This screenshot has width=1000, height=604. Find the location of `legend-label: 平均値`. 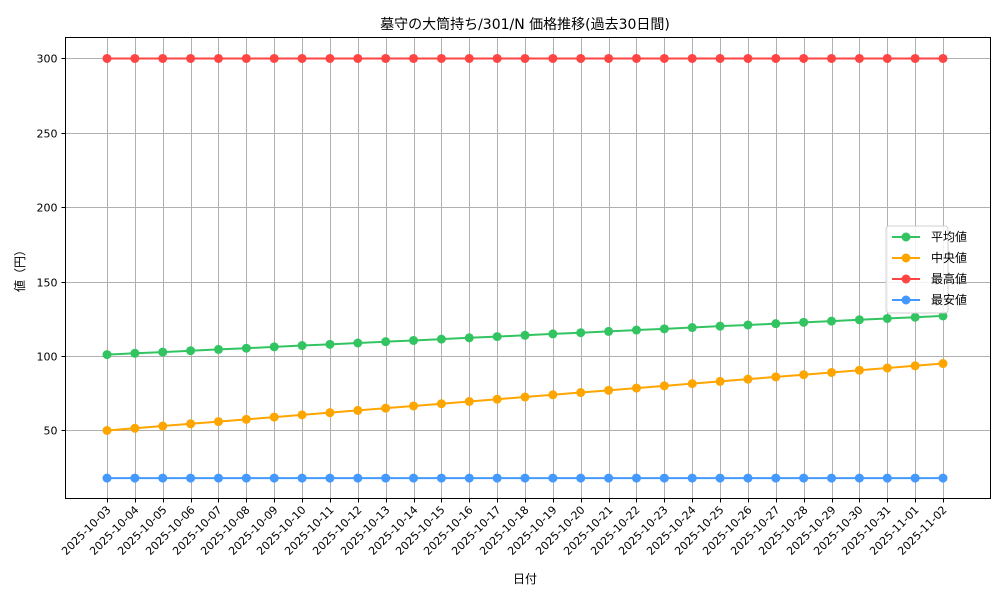

legend-label: 平均値 is located at coordinates (949, 236).